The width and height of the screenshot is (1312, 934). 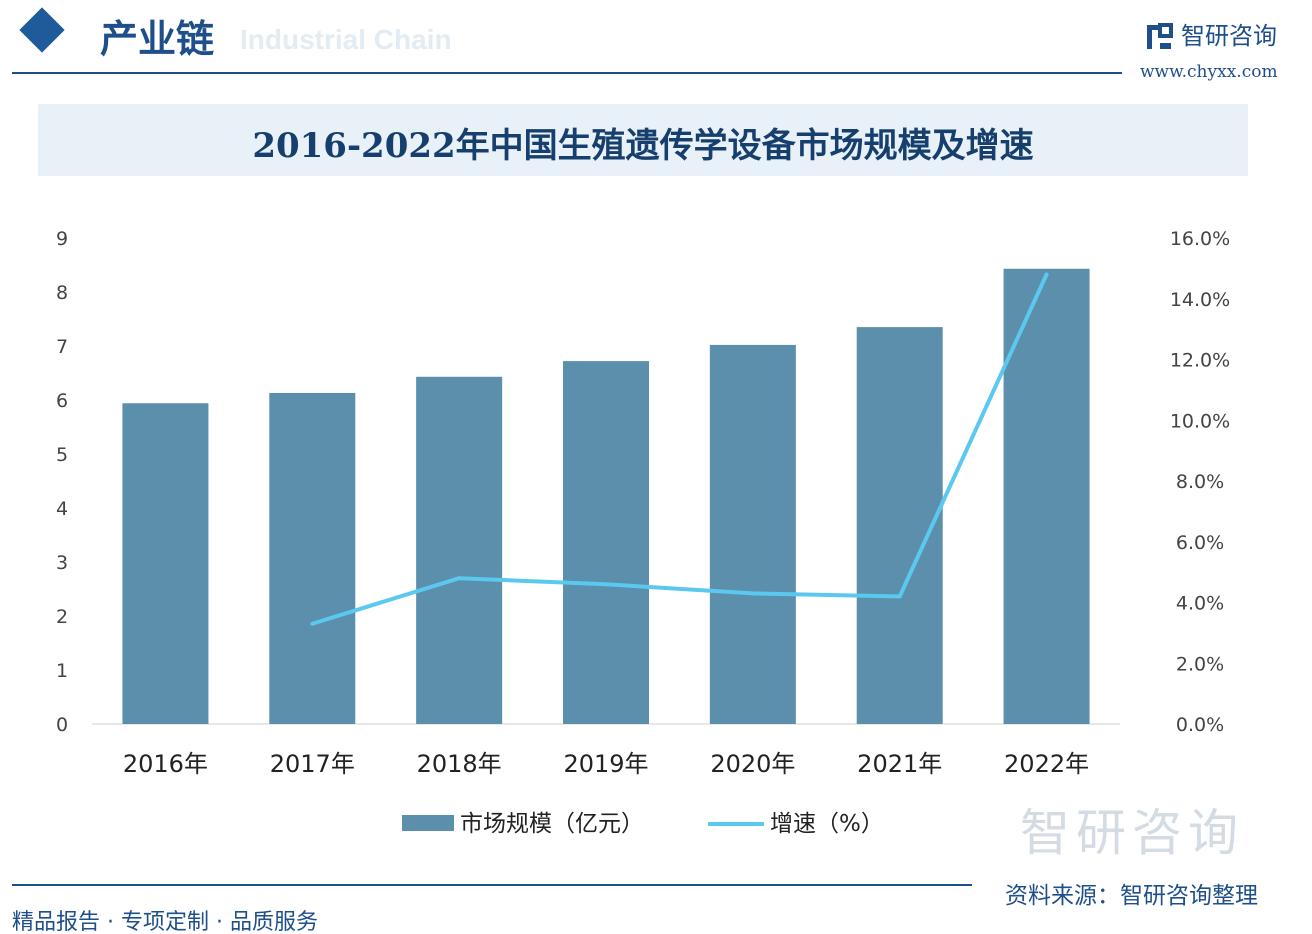 What do you see at coordinates (567, 73) in the screenshot?
I see `header-divider` at bounding box center [567, 73].